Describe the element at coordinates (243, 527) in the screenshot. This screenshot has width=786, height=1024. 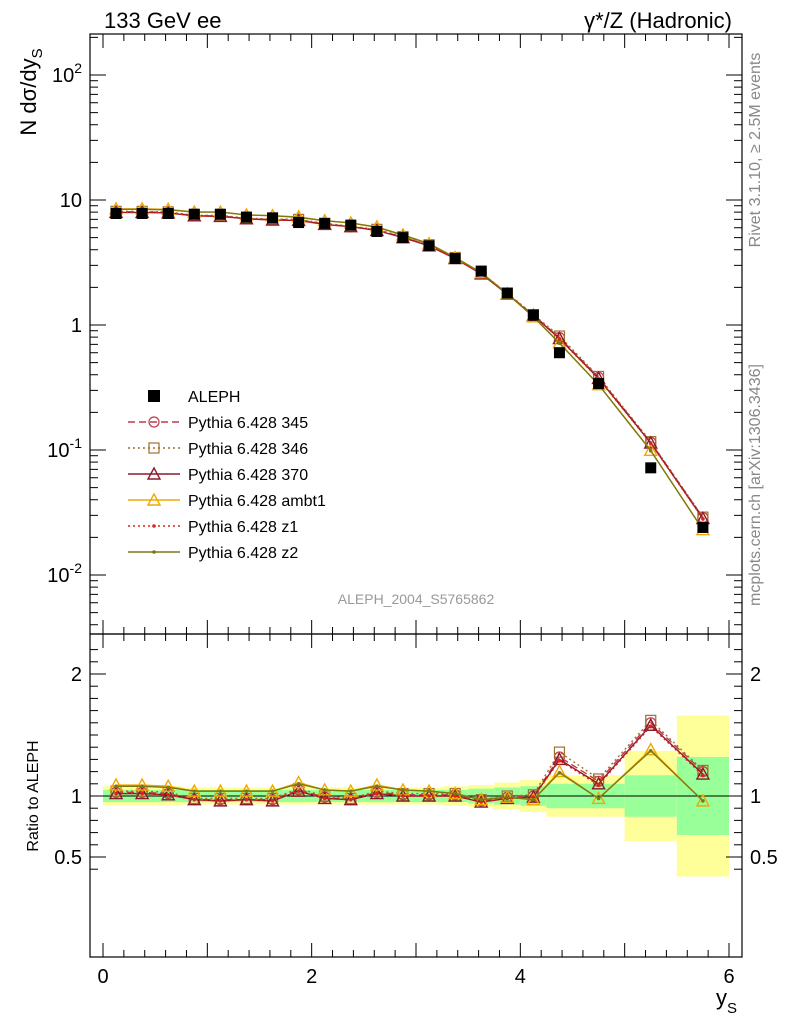
I see `legend-label: Pythia 6.428 z1` at that location.